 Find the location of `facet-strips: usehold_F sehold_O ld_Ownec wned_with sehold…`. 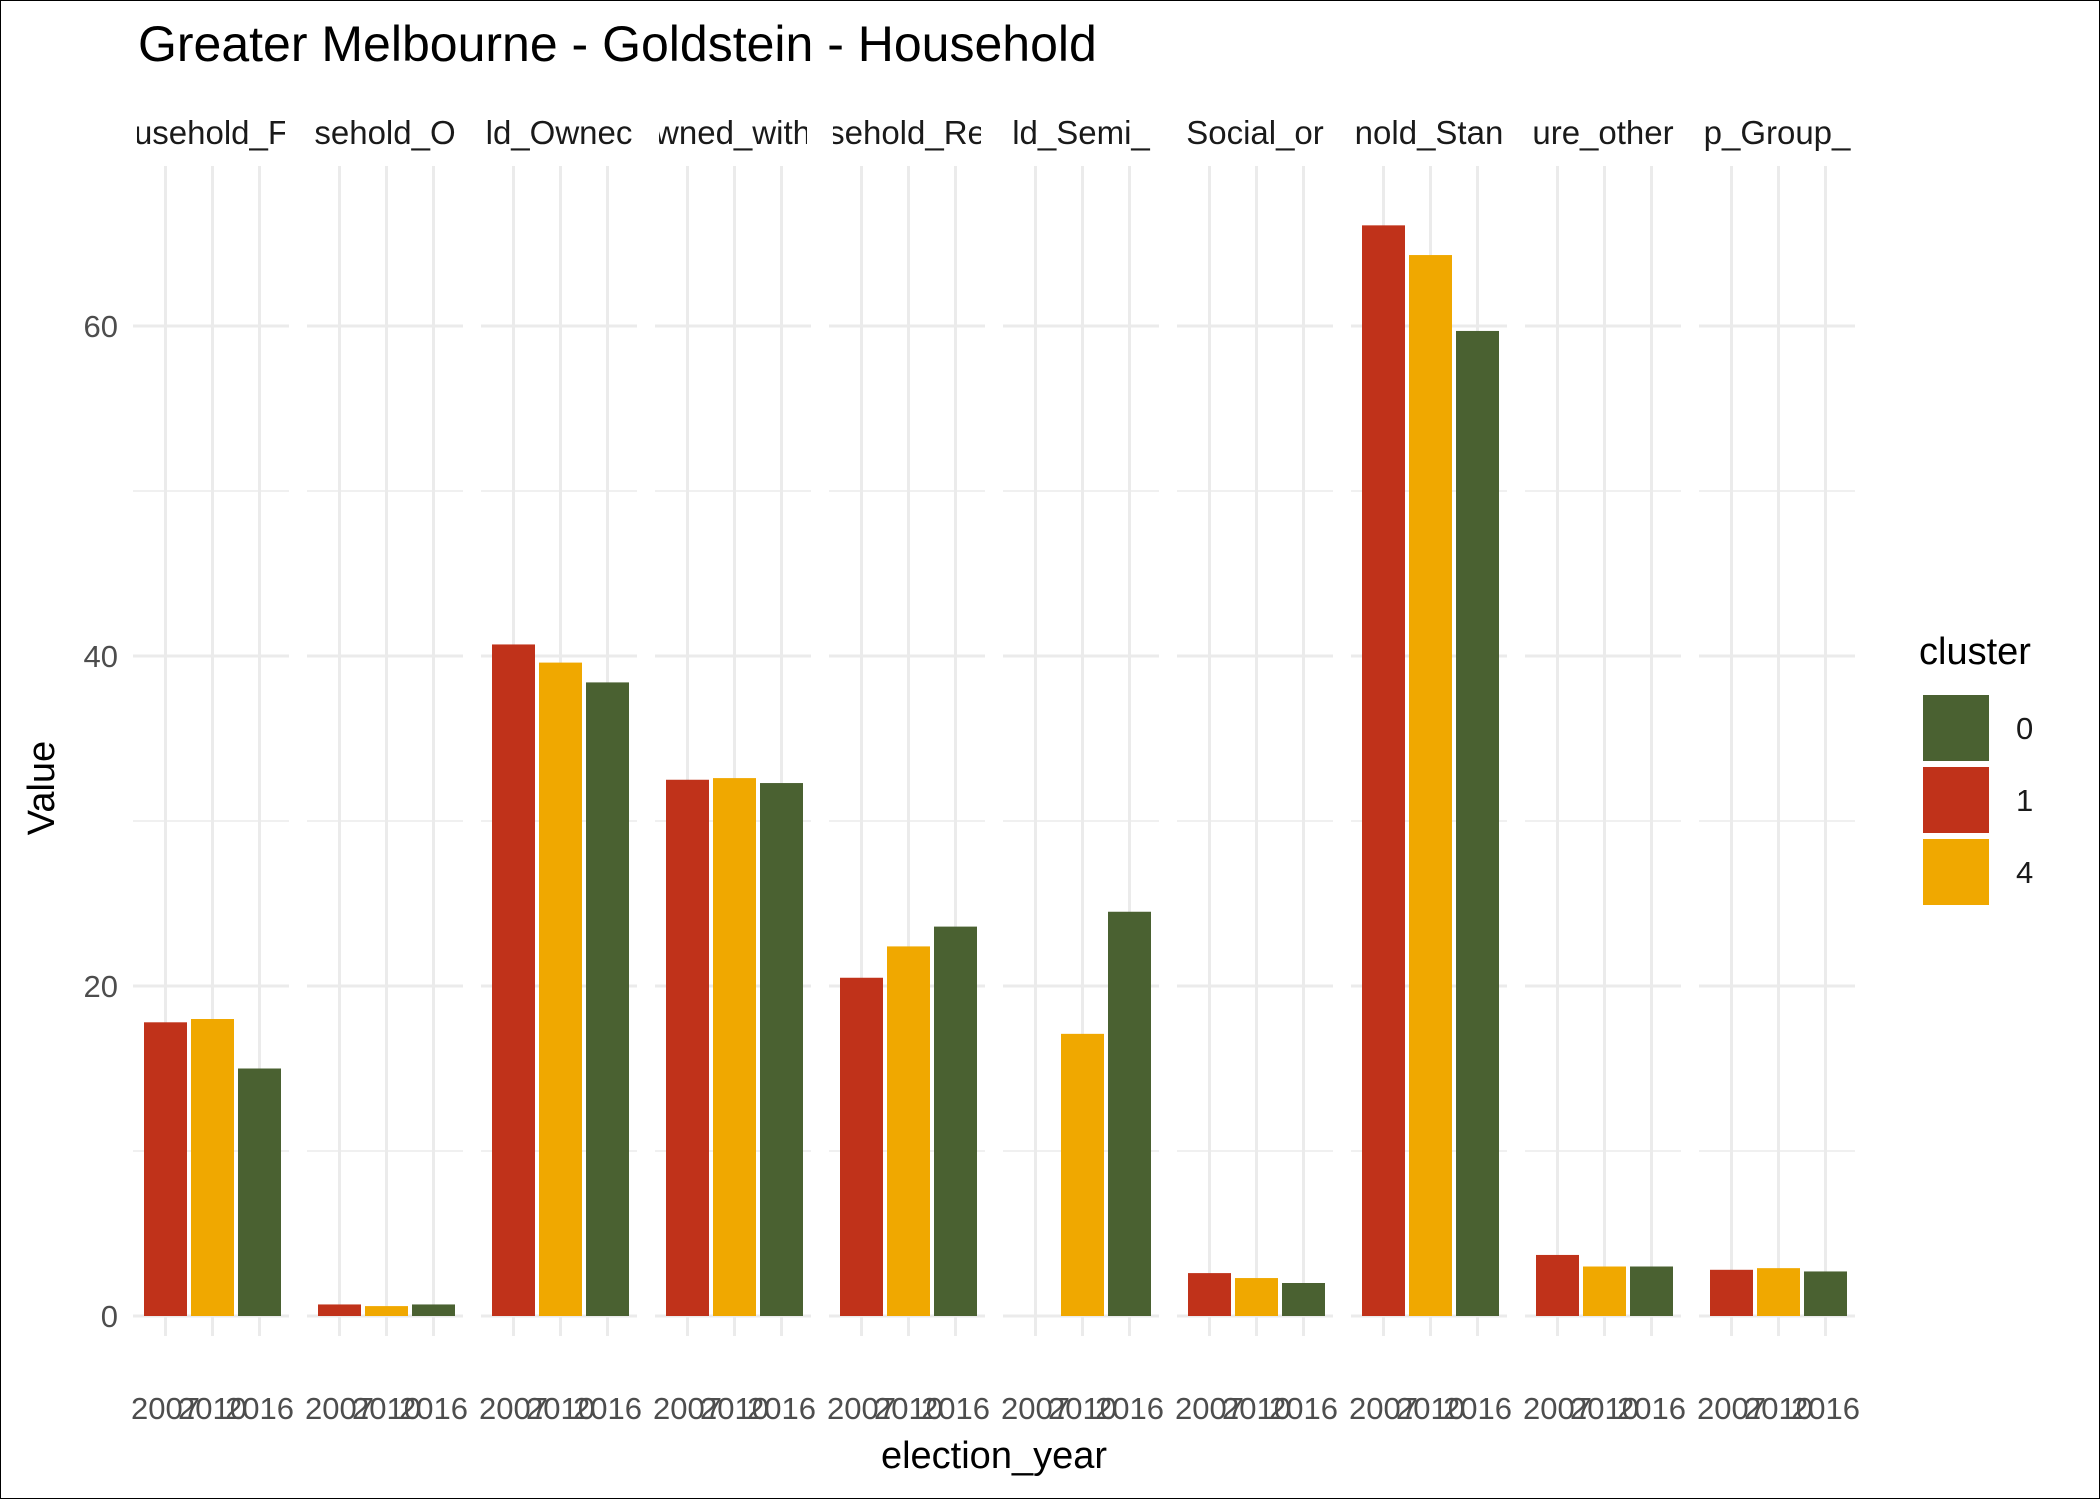

facet-strips: usehold_F sehold_O ld_Ownec wned_with sehold… is located at coordinates (992, 132).